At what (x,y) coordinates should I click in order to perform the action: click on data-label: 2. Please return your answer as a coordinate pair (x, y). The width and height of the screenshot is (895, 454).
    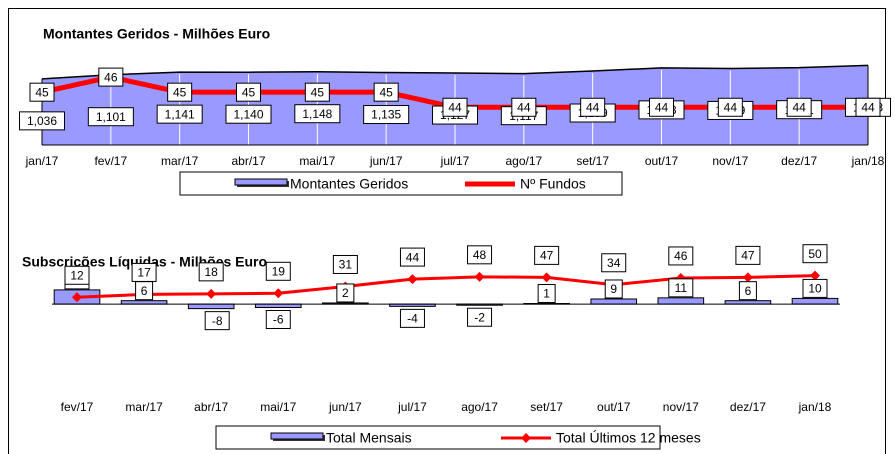
    Looking at the image, I should click on (345, 293).